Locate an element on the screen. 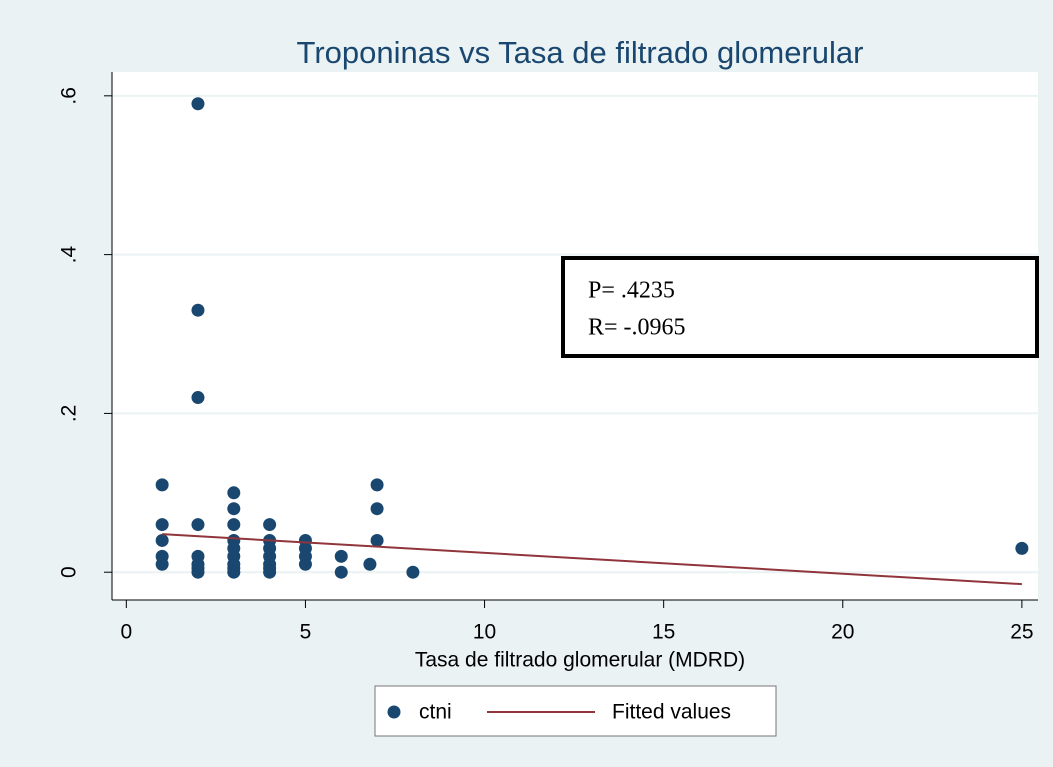 Image resolution: width=1053 pixels, height=767 pixels. x-axis-title: Tasa de filtrado glomerular (MDRD) is located at coordinates (580, 660).